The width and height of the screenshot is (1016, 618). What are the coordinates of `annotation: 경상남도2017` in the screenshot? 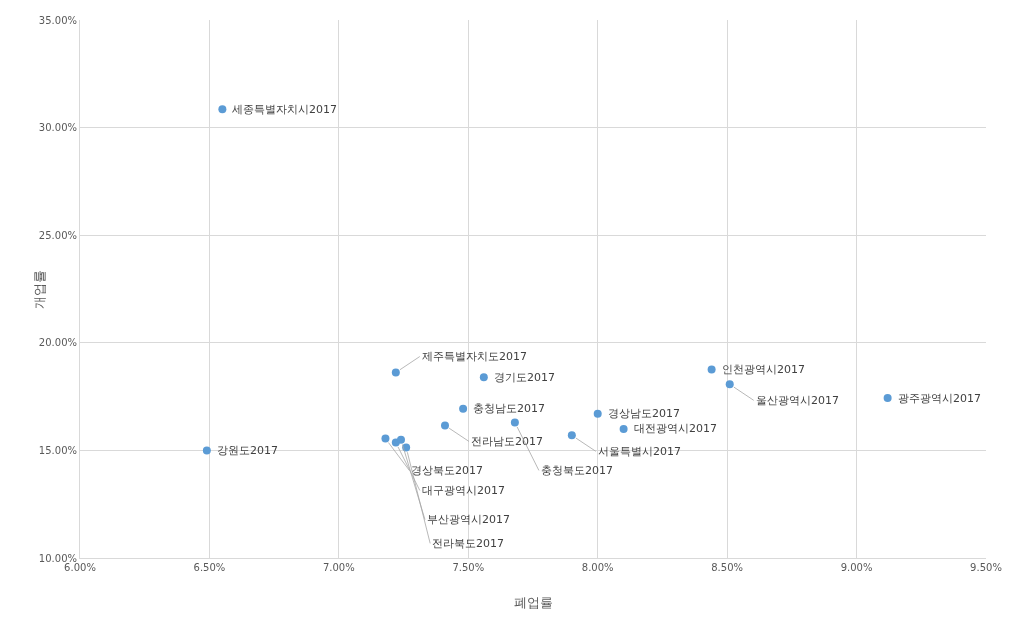 It's located at (644, 413).